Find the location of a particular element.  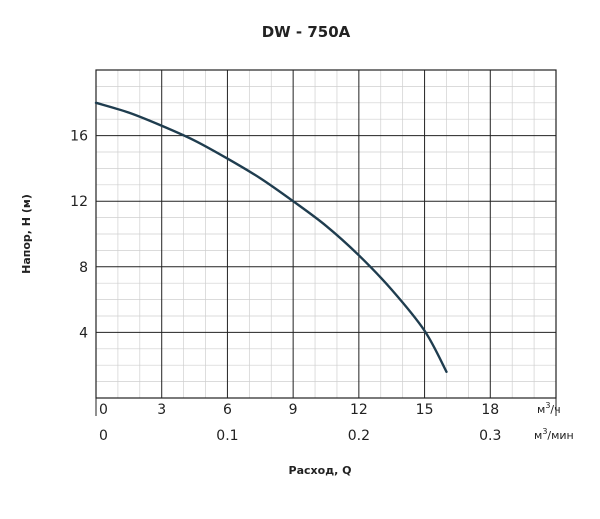

x-tick-label-m3h: 15 is located at coordinates (425, 410).